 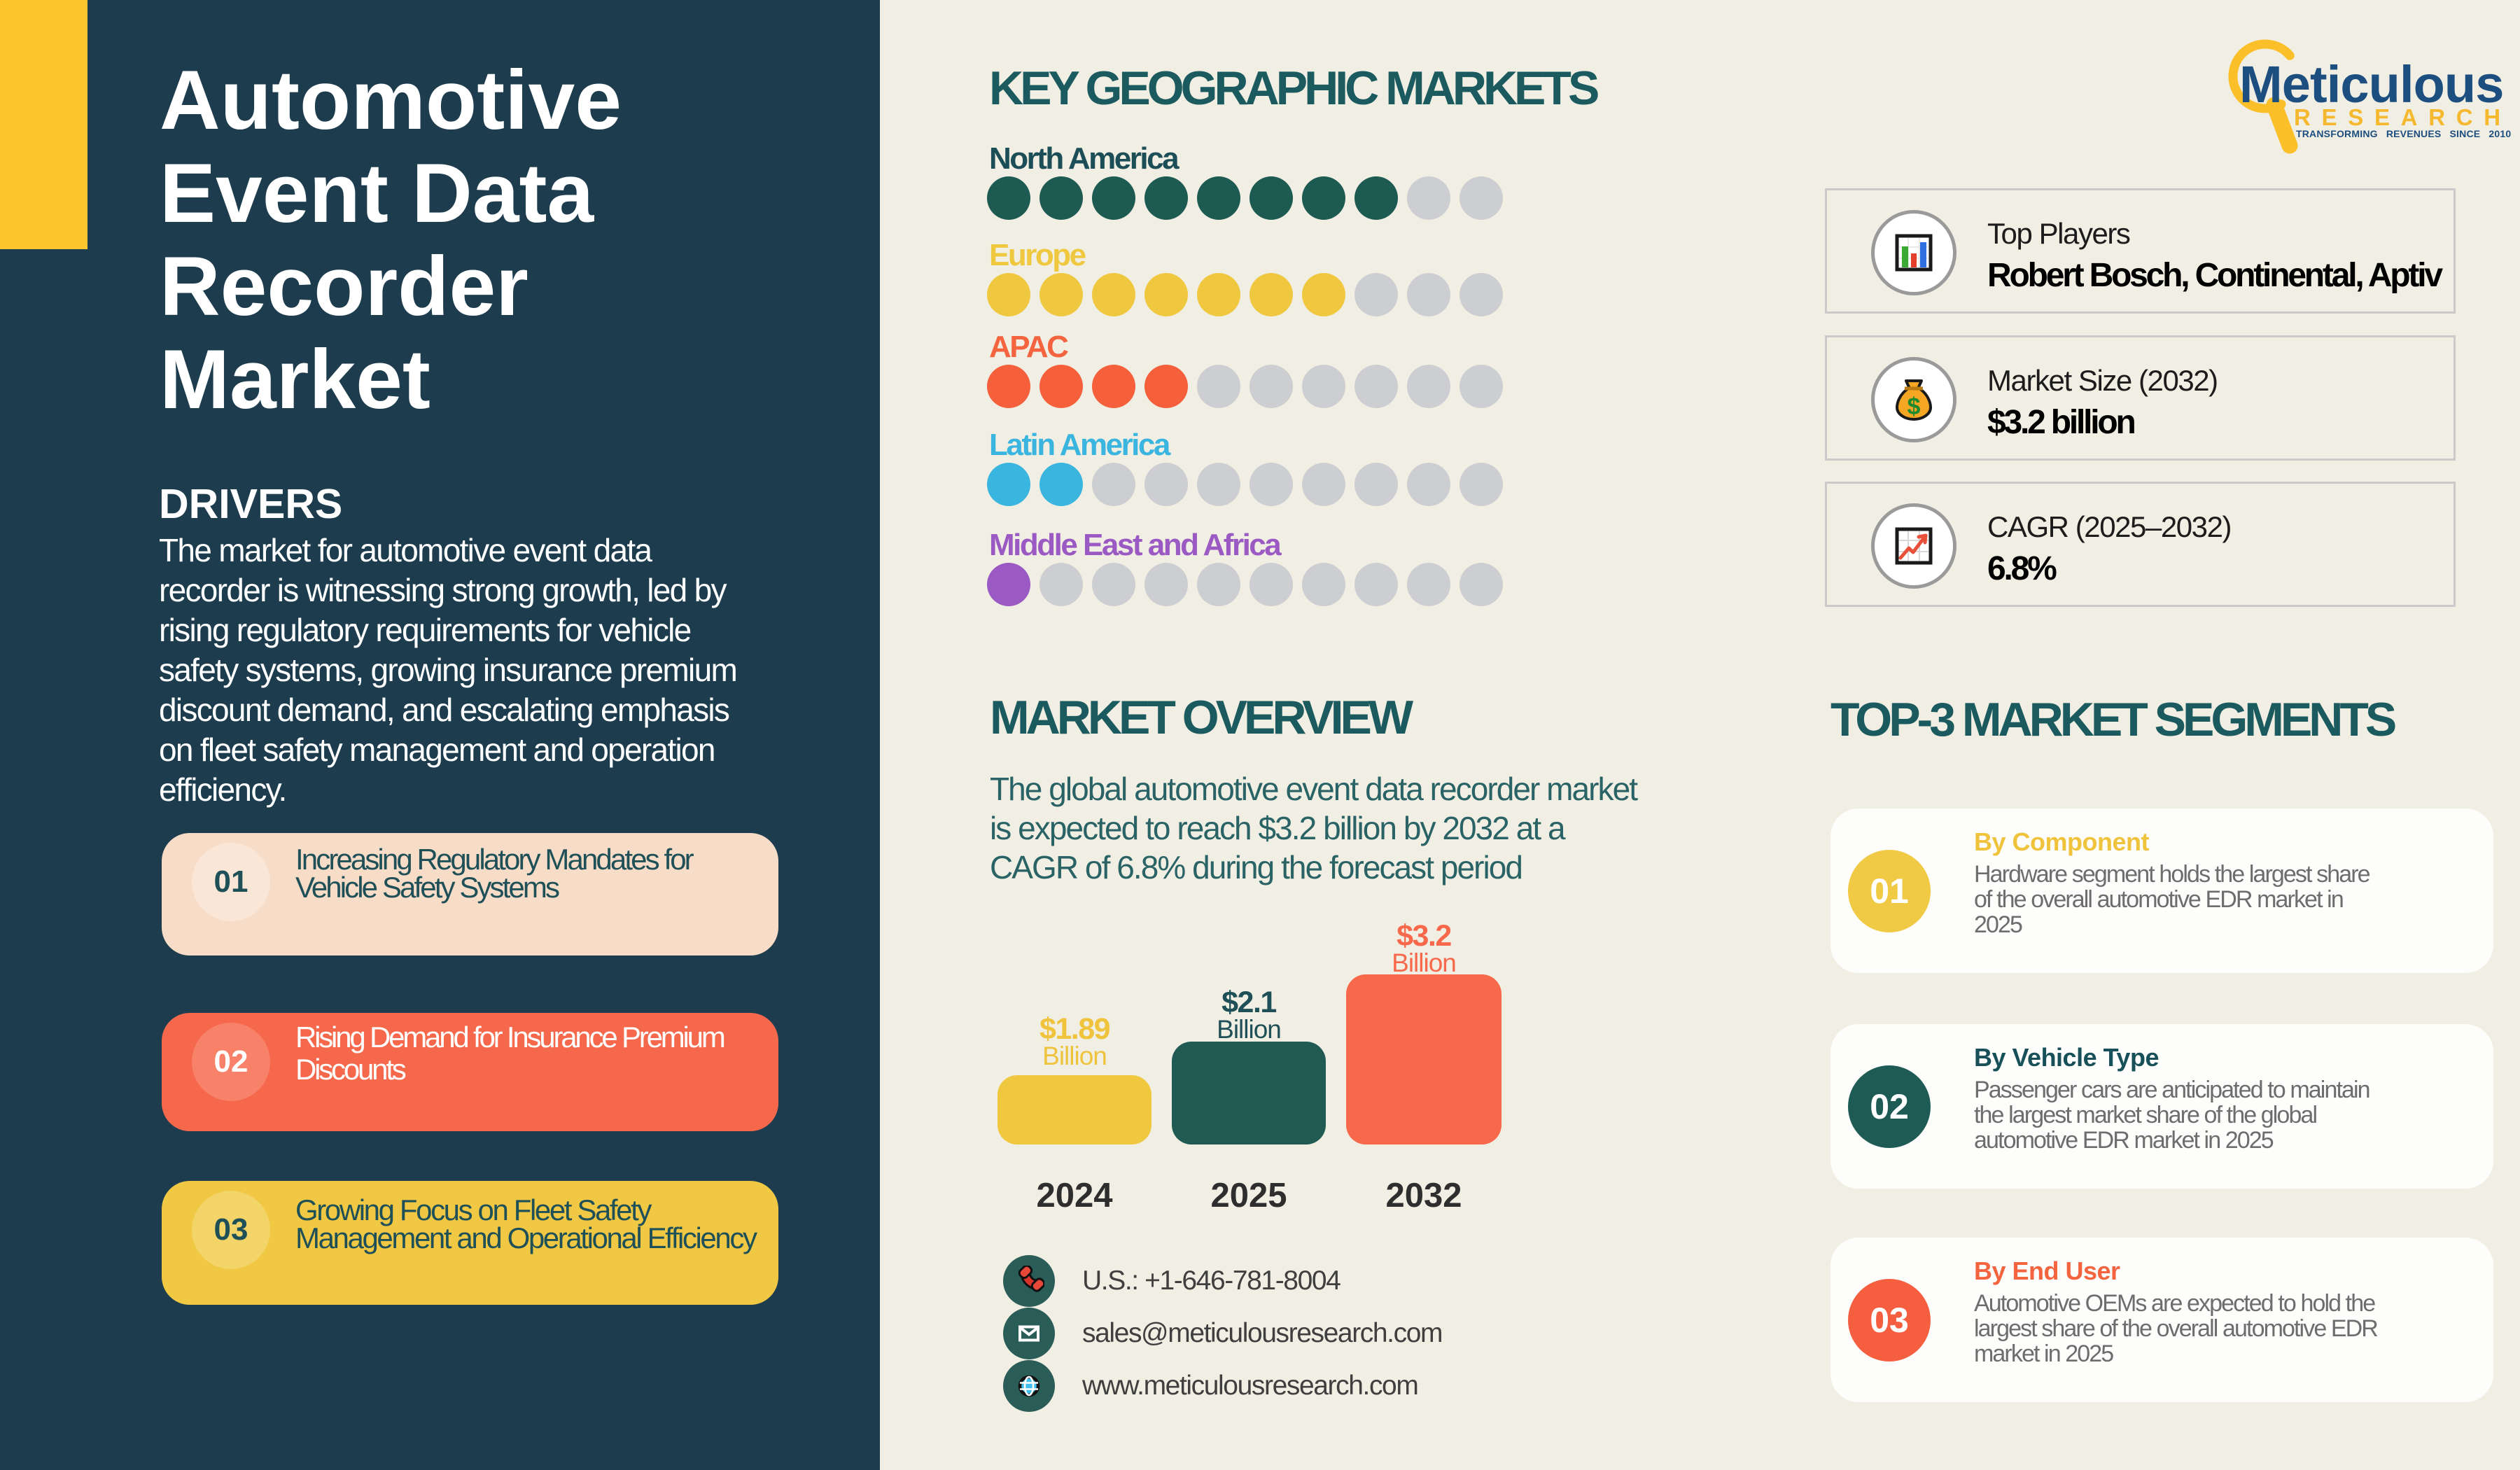 I want to click on svg-text: Meticulous, so click(x=2371, y=84).